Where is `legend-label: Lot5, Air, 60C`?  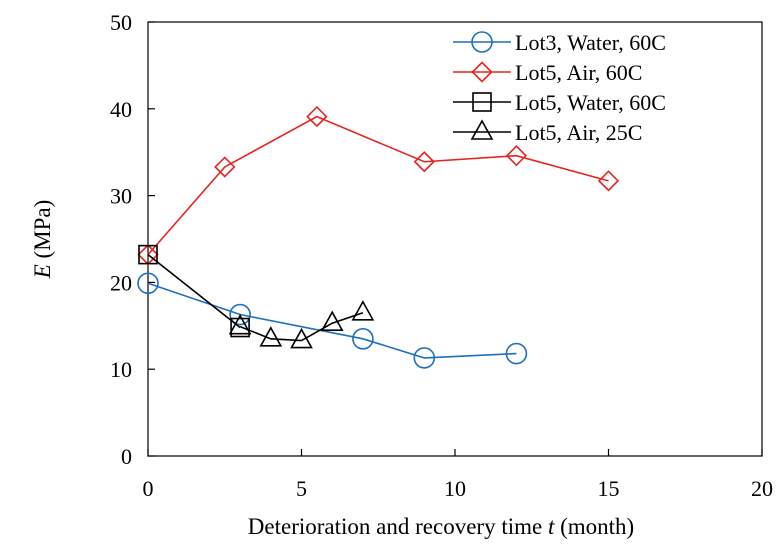 legend-label: Lot5, Air, 60C is located at coordinates (578, 72).